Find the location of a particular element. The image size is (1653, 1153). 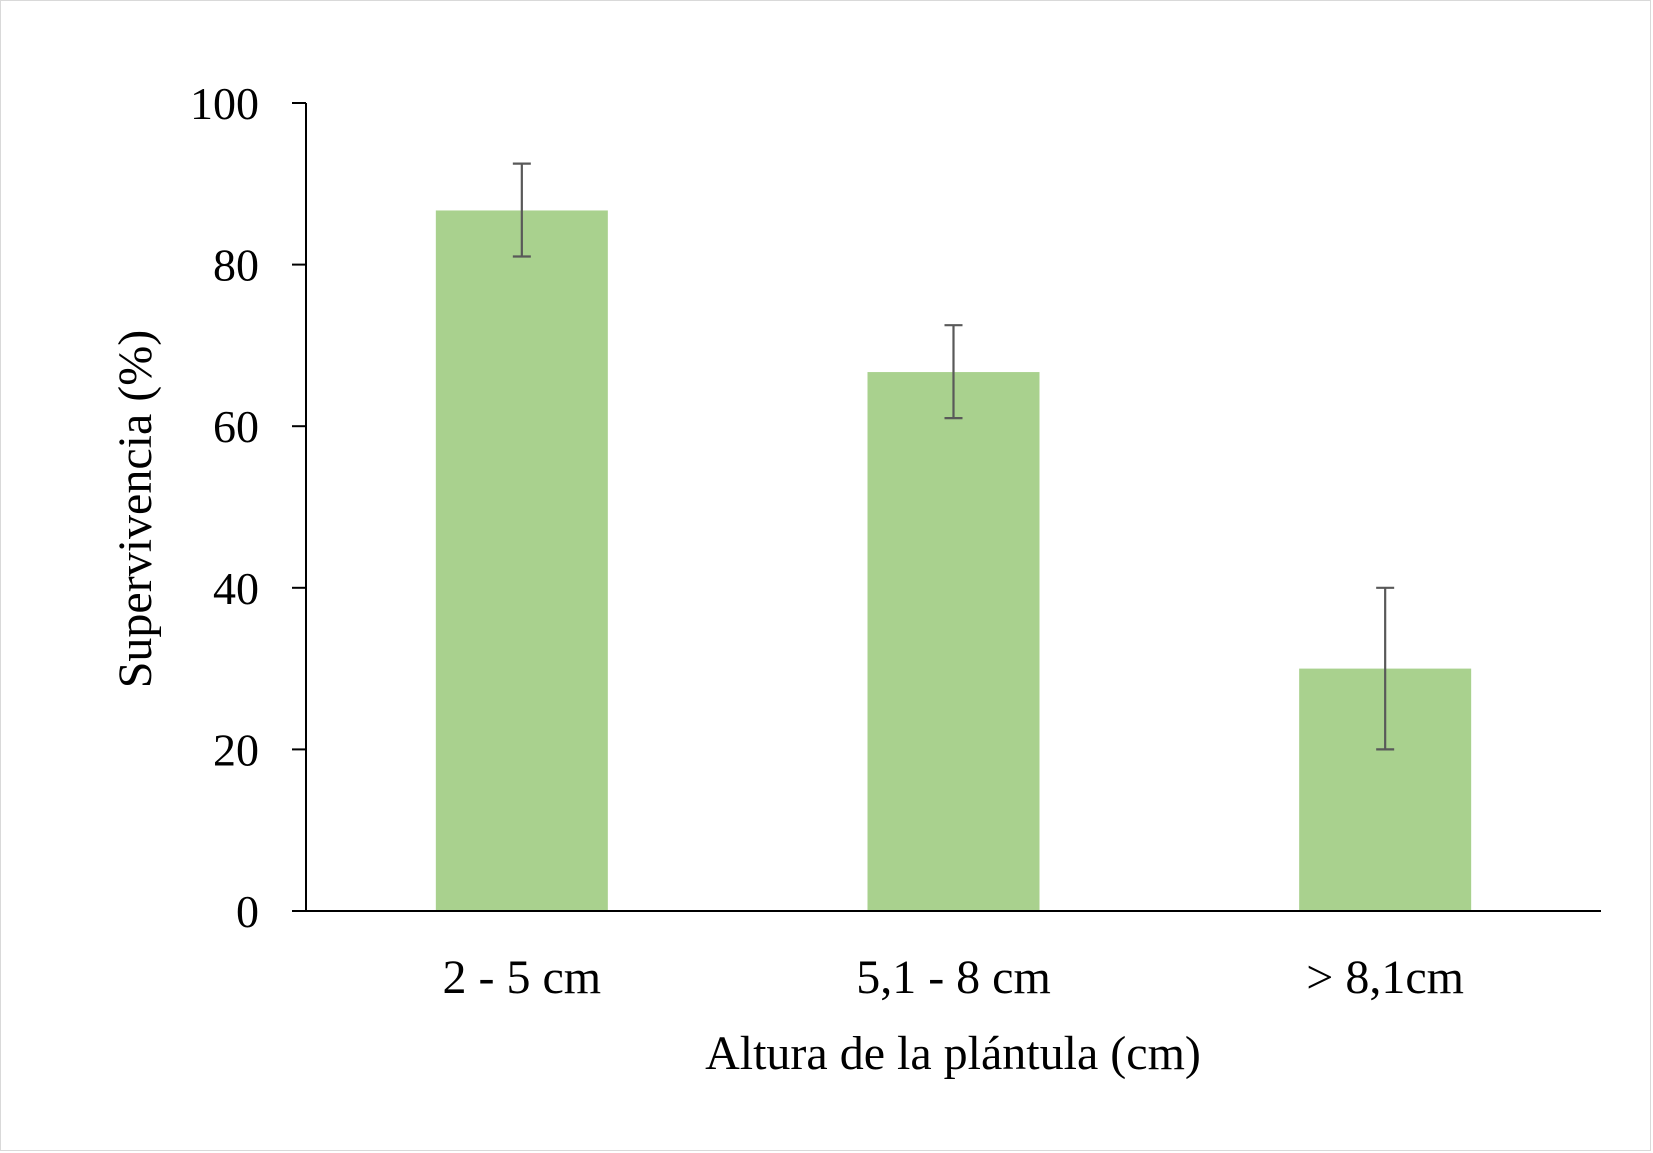

x-category-label-3: > 8,1cm is located at coordinates (1385, 977).